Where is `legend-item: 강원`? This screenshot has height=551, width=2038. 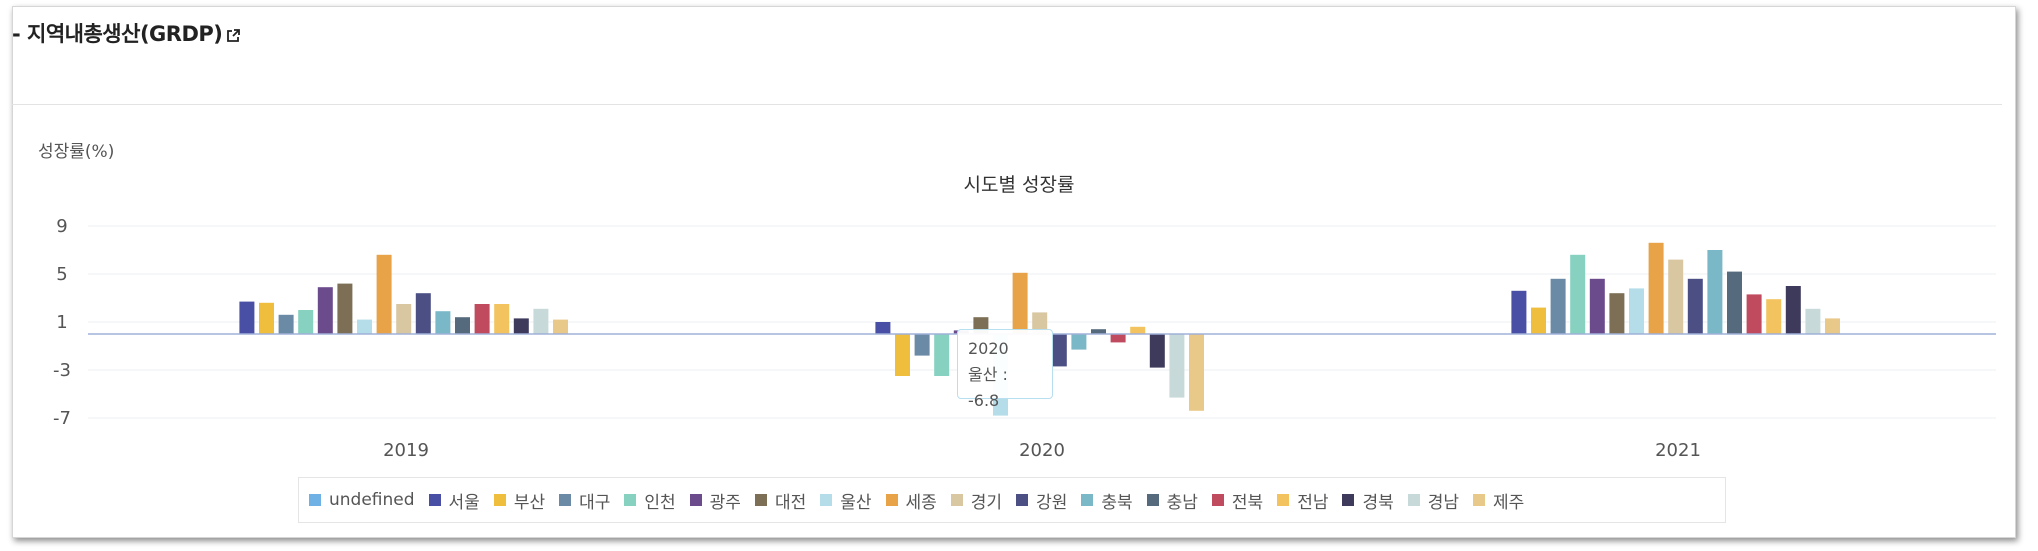 legend-item: 강원 is located at coordinates (1041, 500).